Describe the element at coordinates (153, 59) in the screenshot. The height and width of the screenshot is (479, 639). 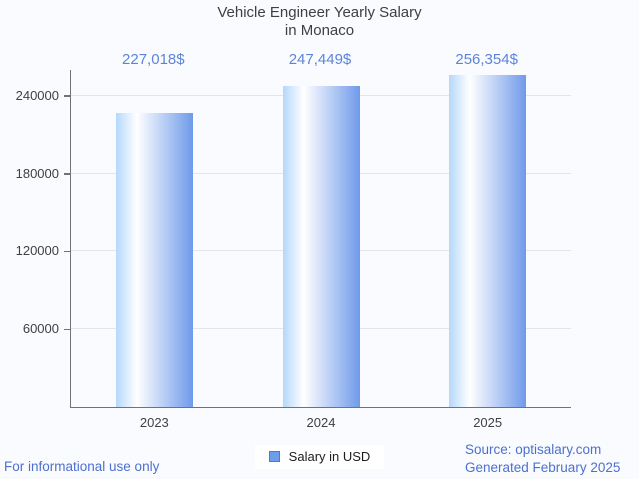
I see `bar-value-label: 227,018$` at that location.